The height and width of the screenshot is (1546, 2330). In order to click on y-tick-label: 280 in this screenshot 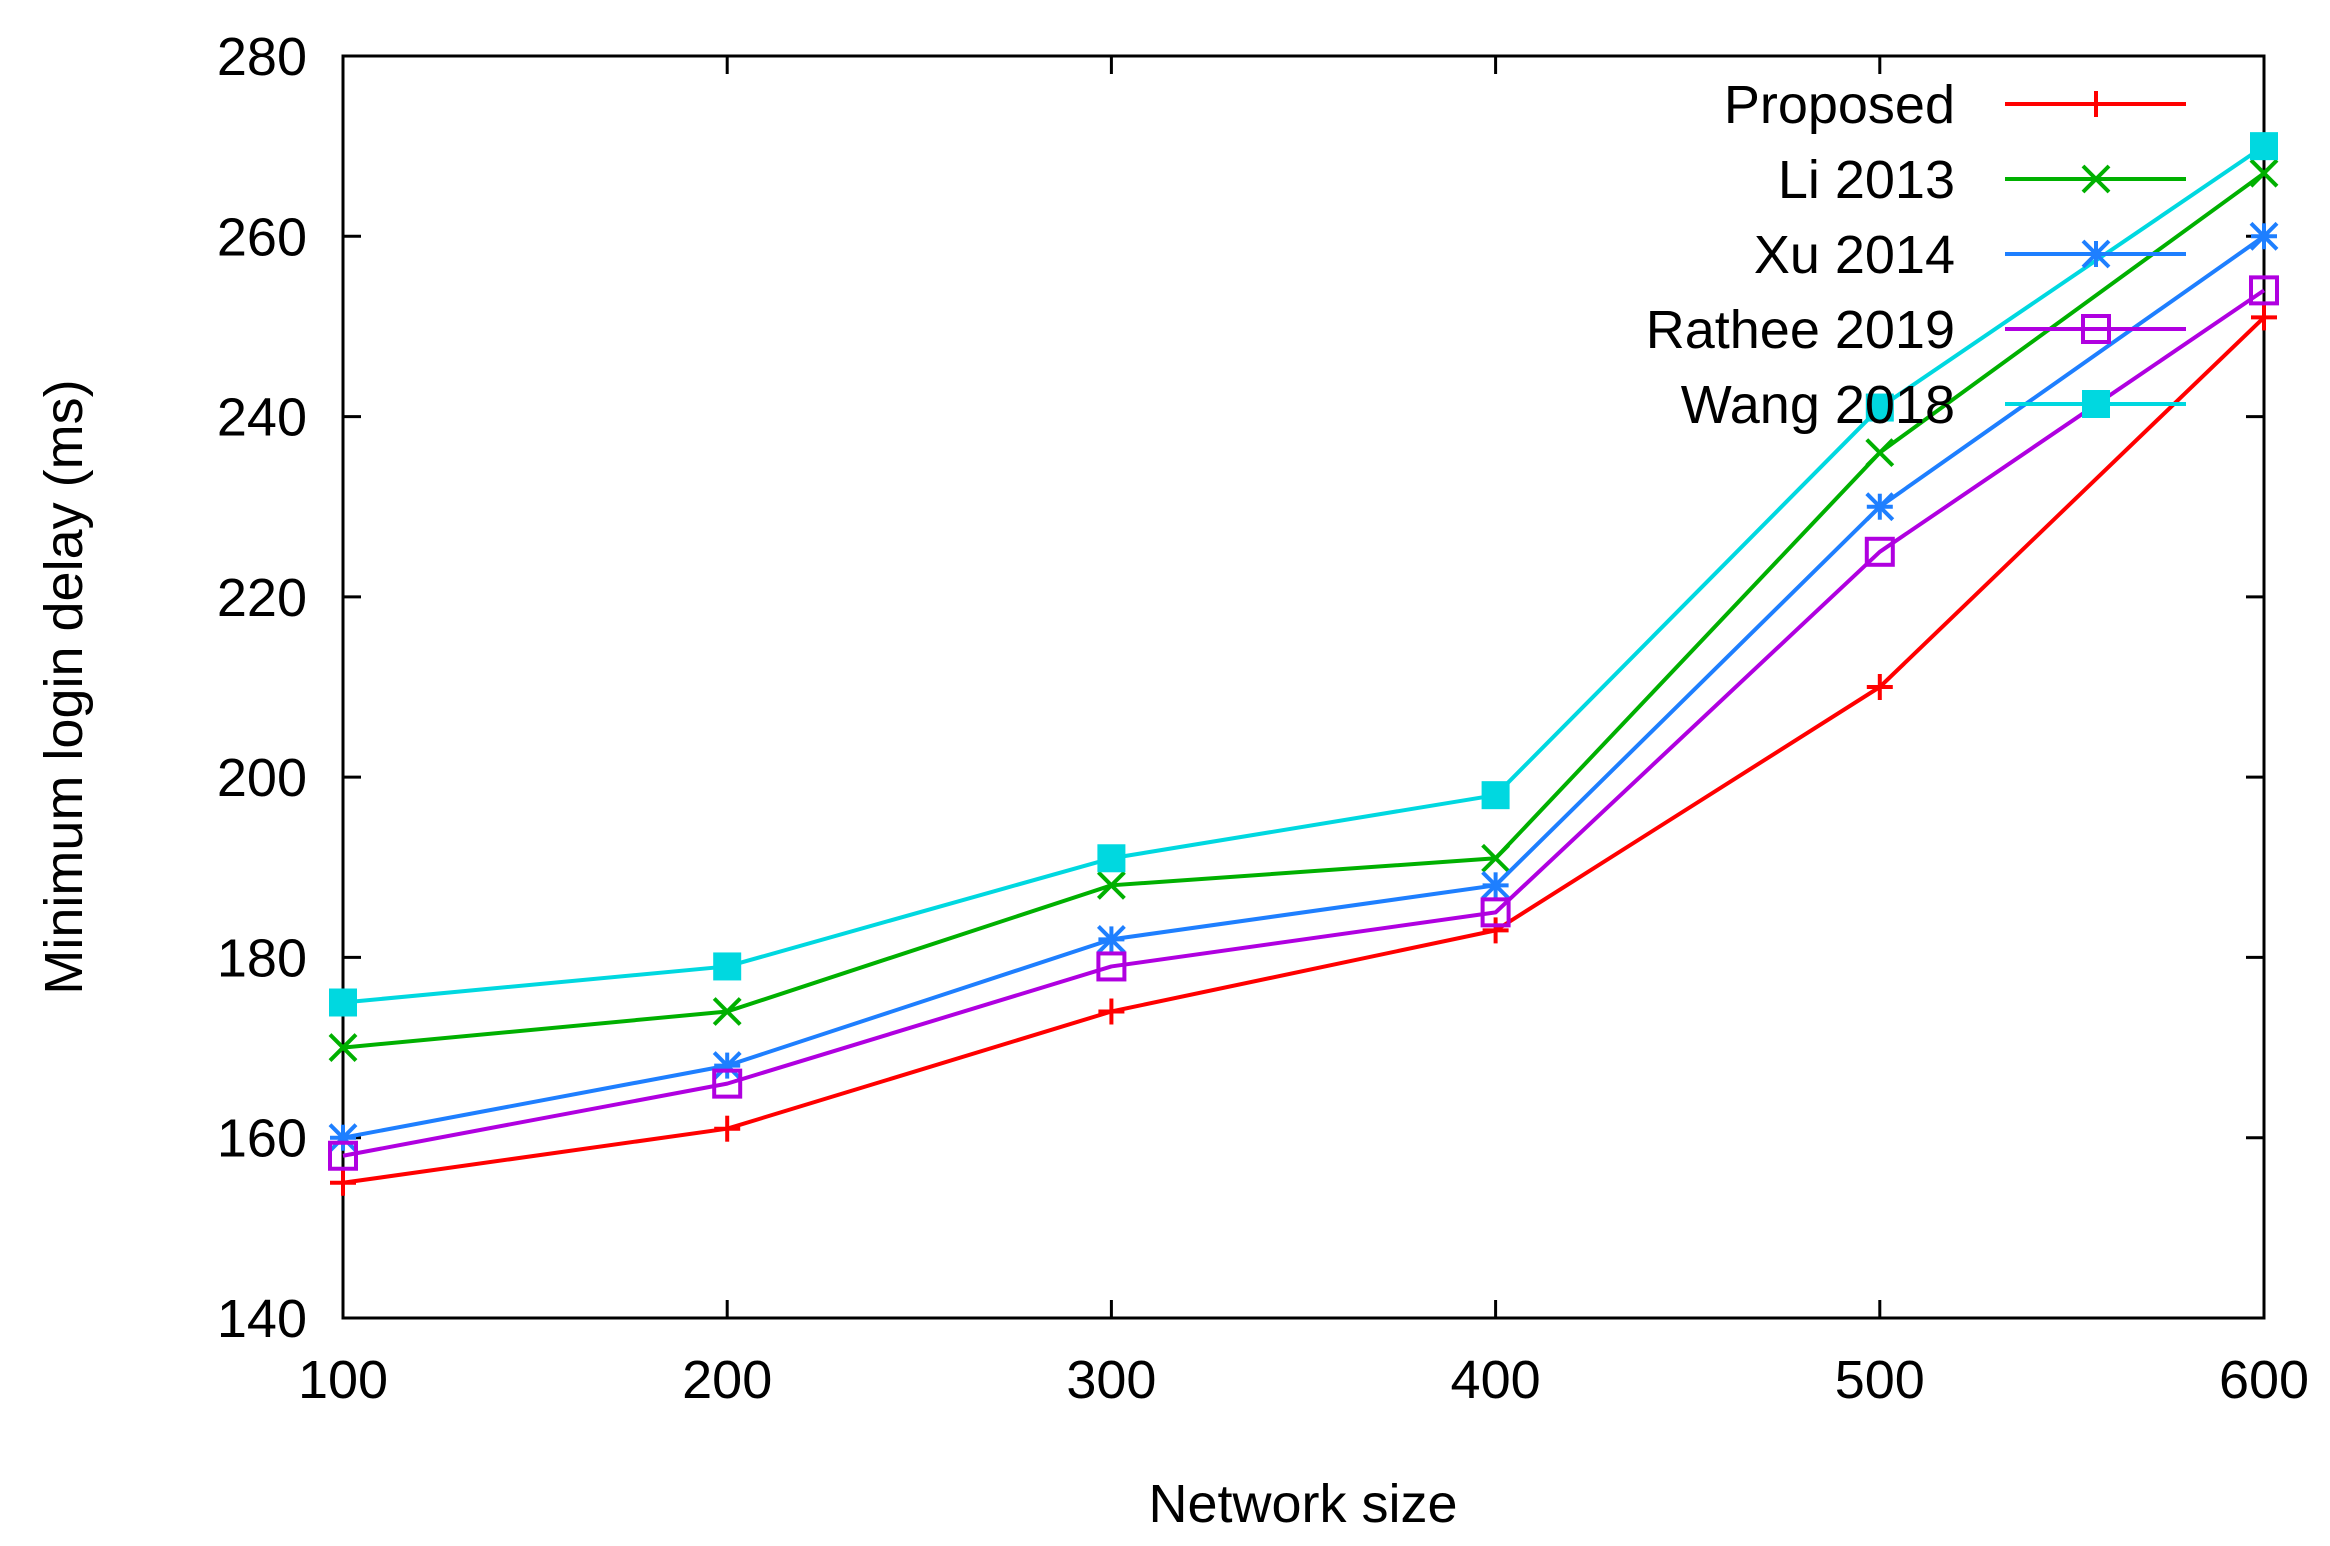, I will do `click(262, 57)`.